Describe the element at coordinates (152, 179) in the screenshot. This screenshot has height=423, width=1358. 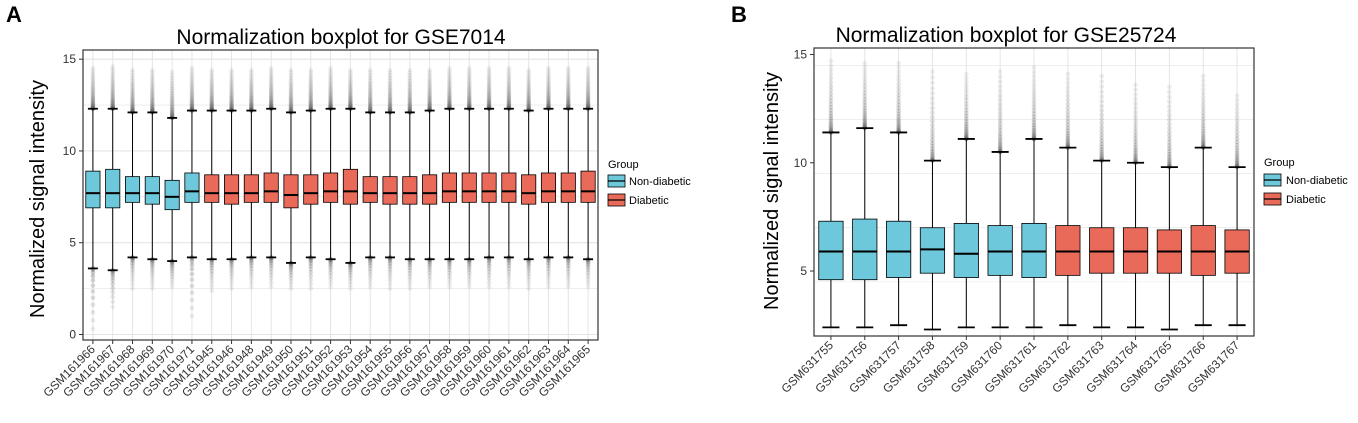
I see `chart-a-box-gsm161969` at that location.